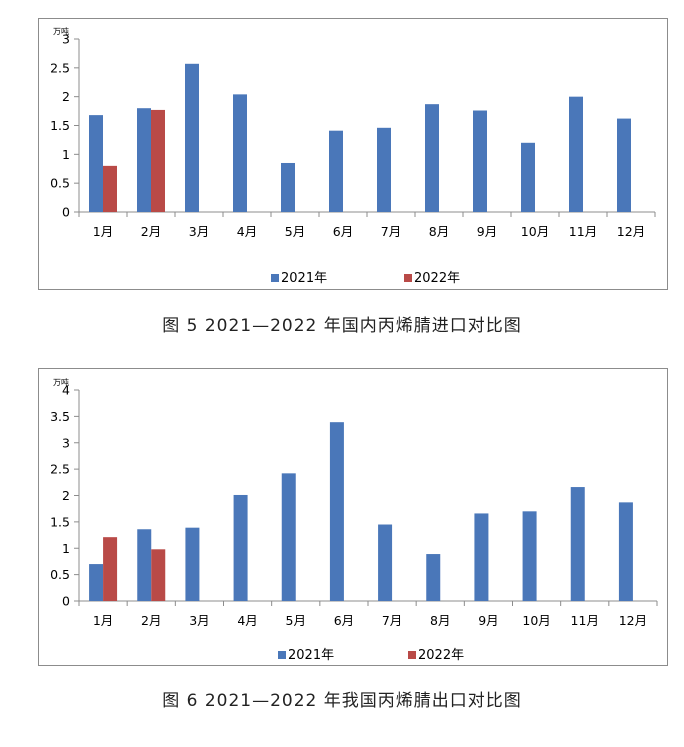  Describe the element at coordinates (60, 416) in the screenshot. I see `y-tick-label: 3.5` at that location.